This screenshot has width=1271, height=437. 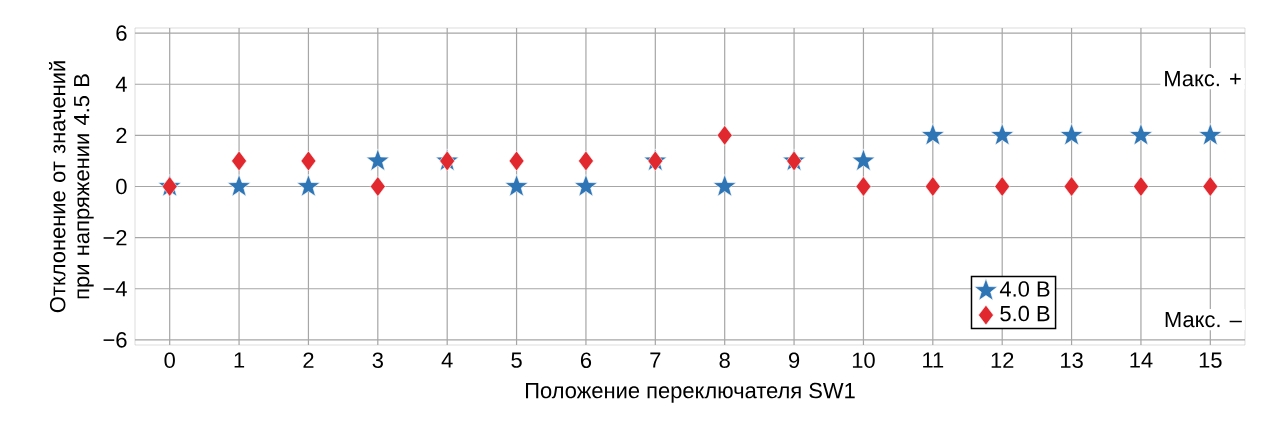 I want to click on x-tick-label: 0, so click(x=169, y=360).